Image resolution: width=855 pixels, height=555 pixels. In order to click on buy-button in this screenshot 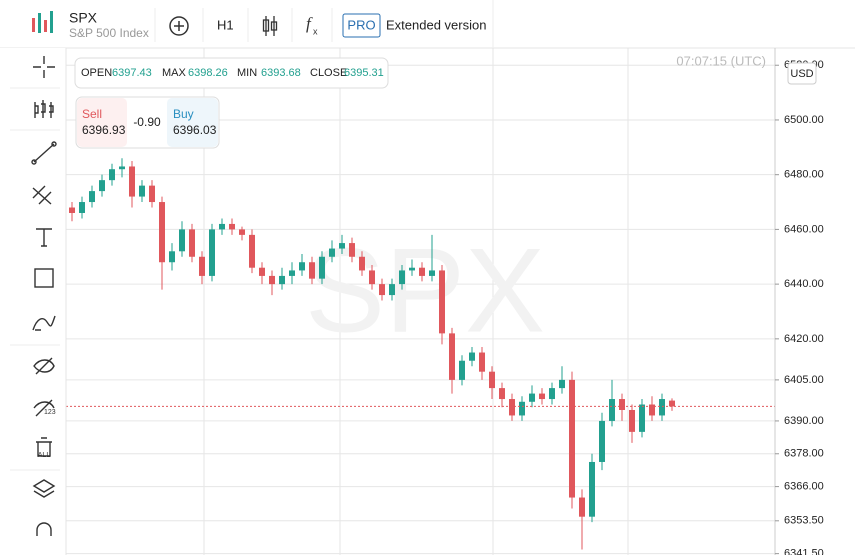, I will do `click(192, 122)`.